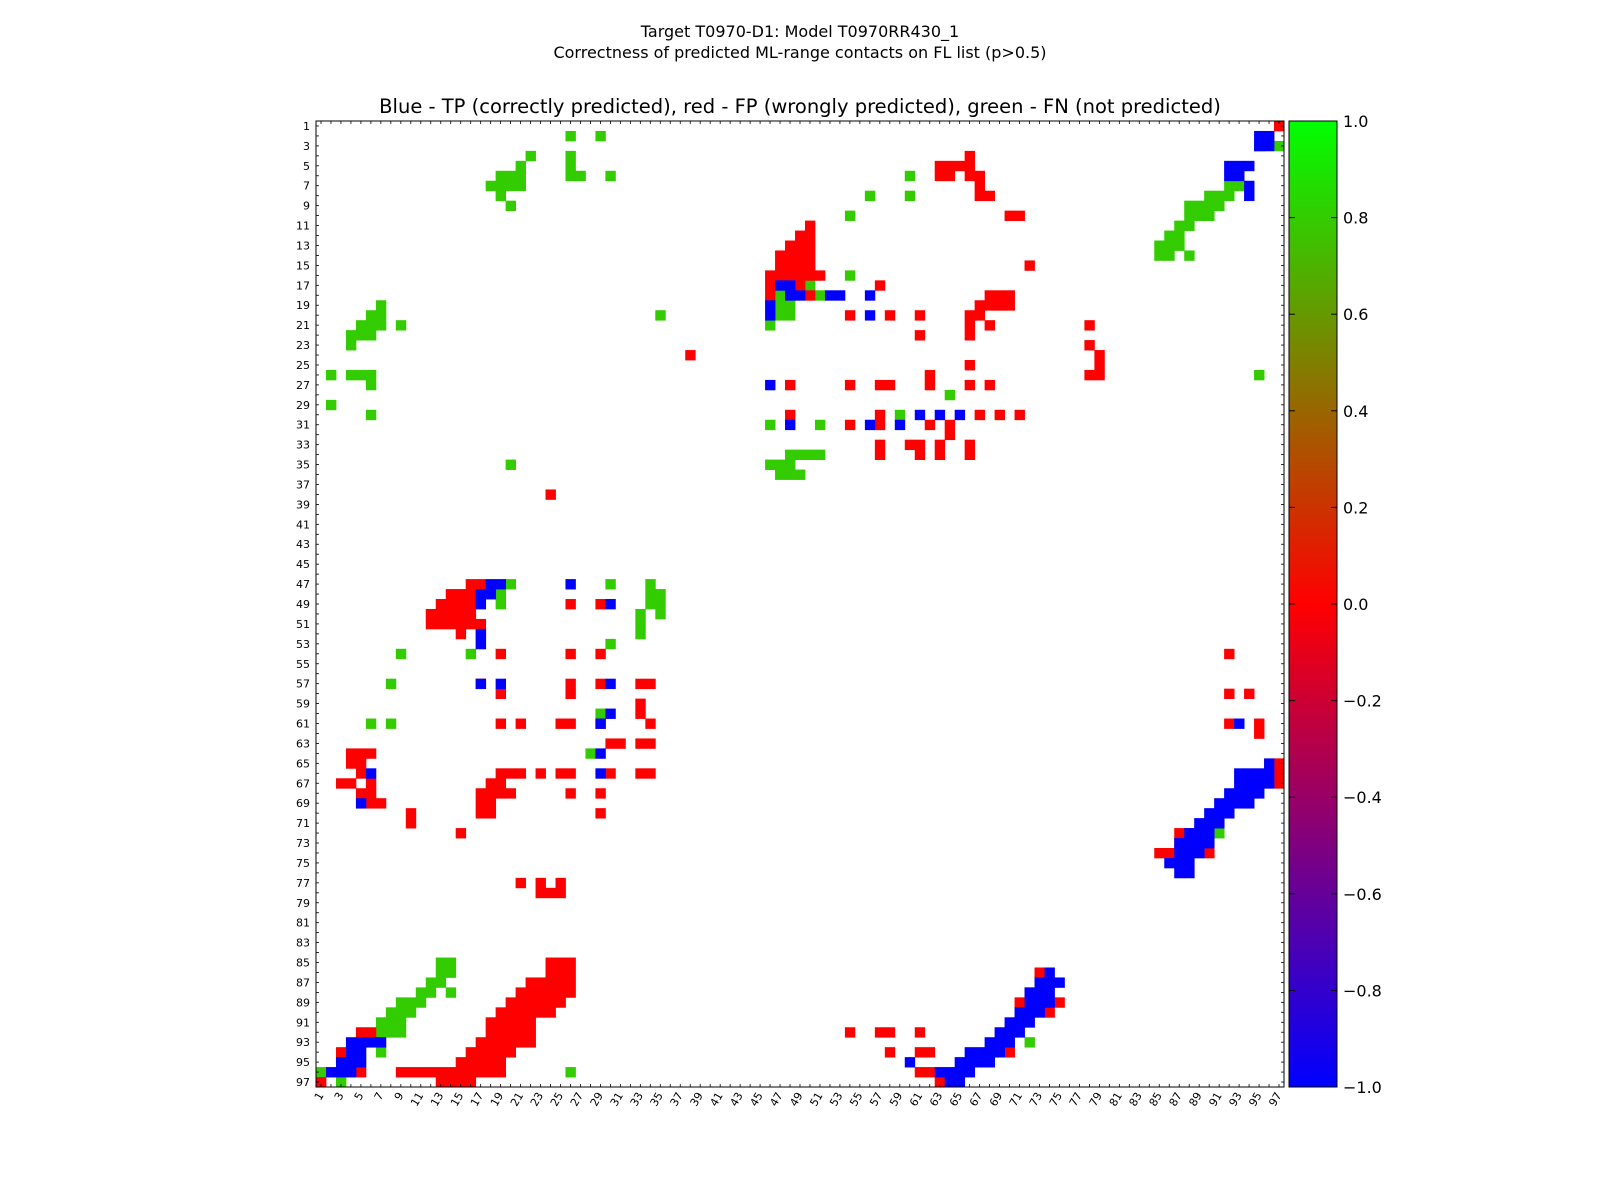  Describe the element at coordinates (1235, 1099) in the screenshot. I see `x-tick-label: 93` at that location.